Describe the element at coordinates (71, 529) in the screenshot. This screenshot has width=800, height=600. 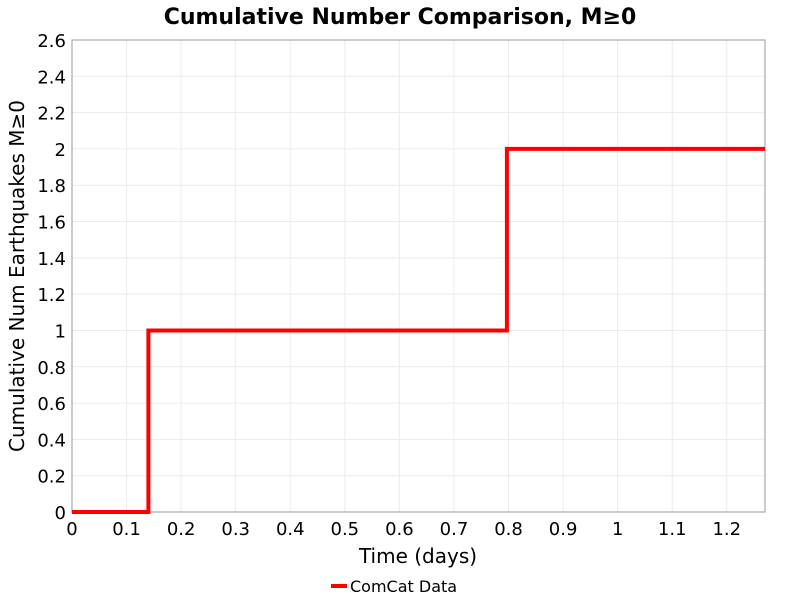
I see `x-tick-label: 0` at that location.